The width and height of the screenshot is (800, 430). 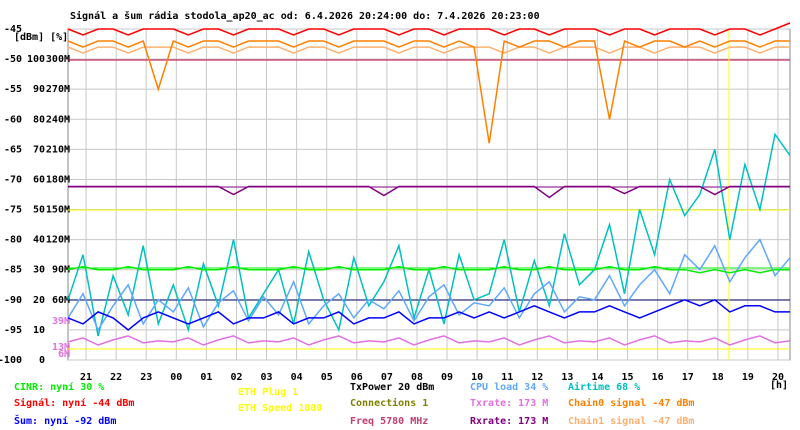 What do you see at coordinates (61, 270) in the screenshot?
I see `y3-tick-label: 90M` at bounding box center [61, 270].